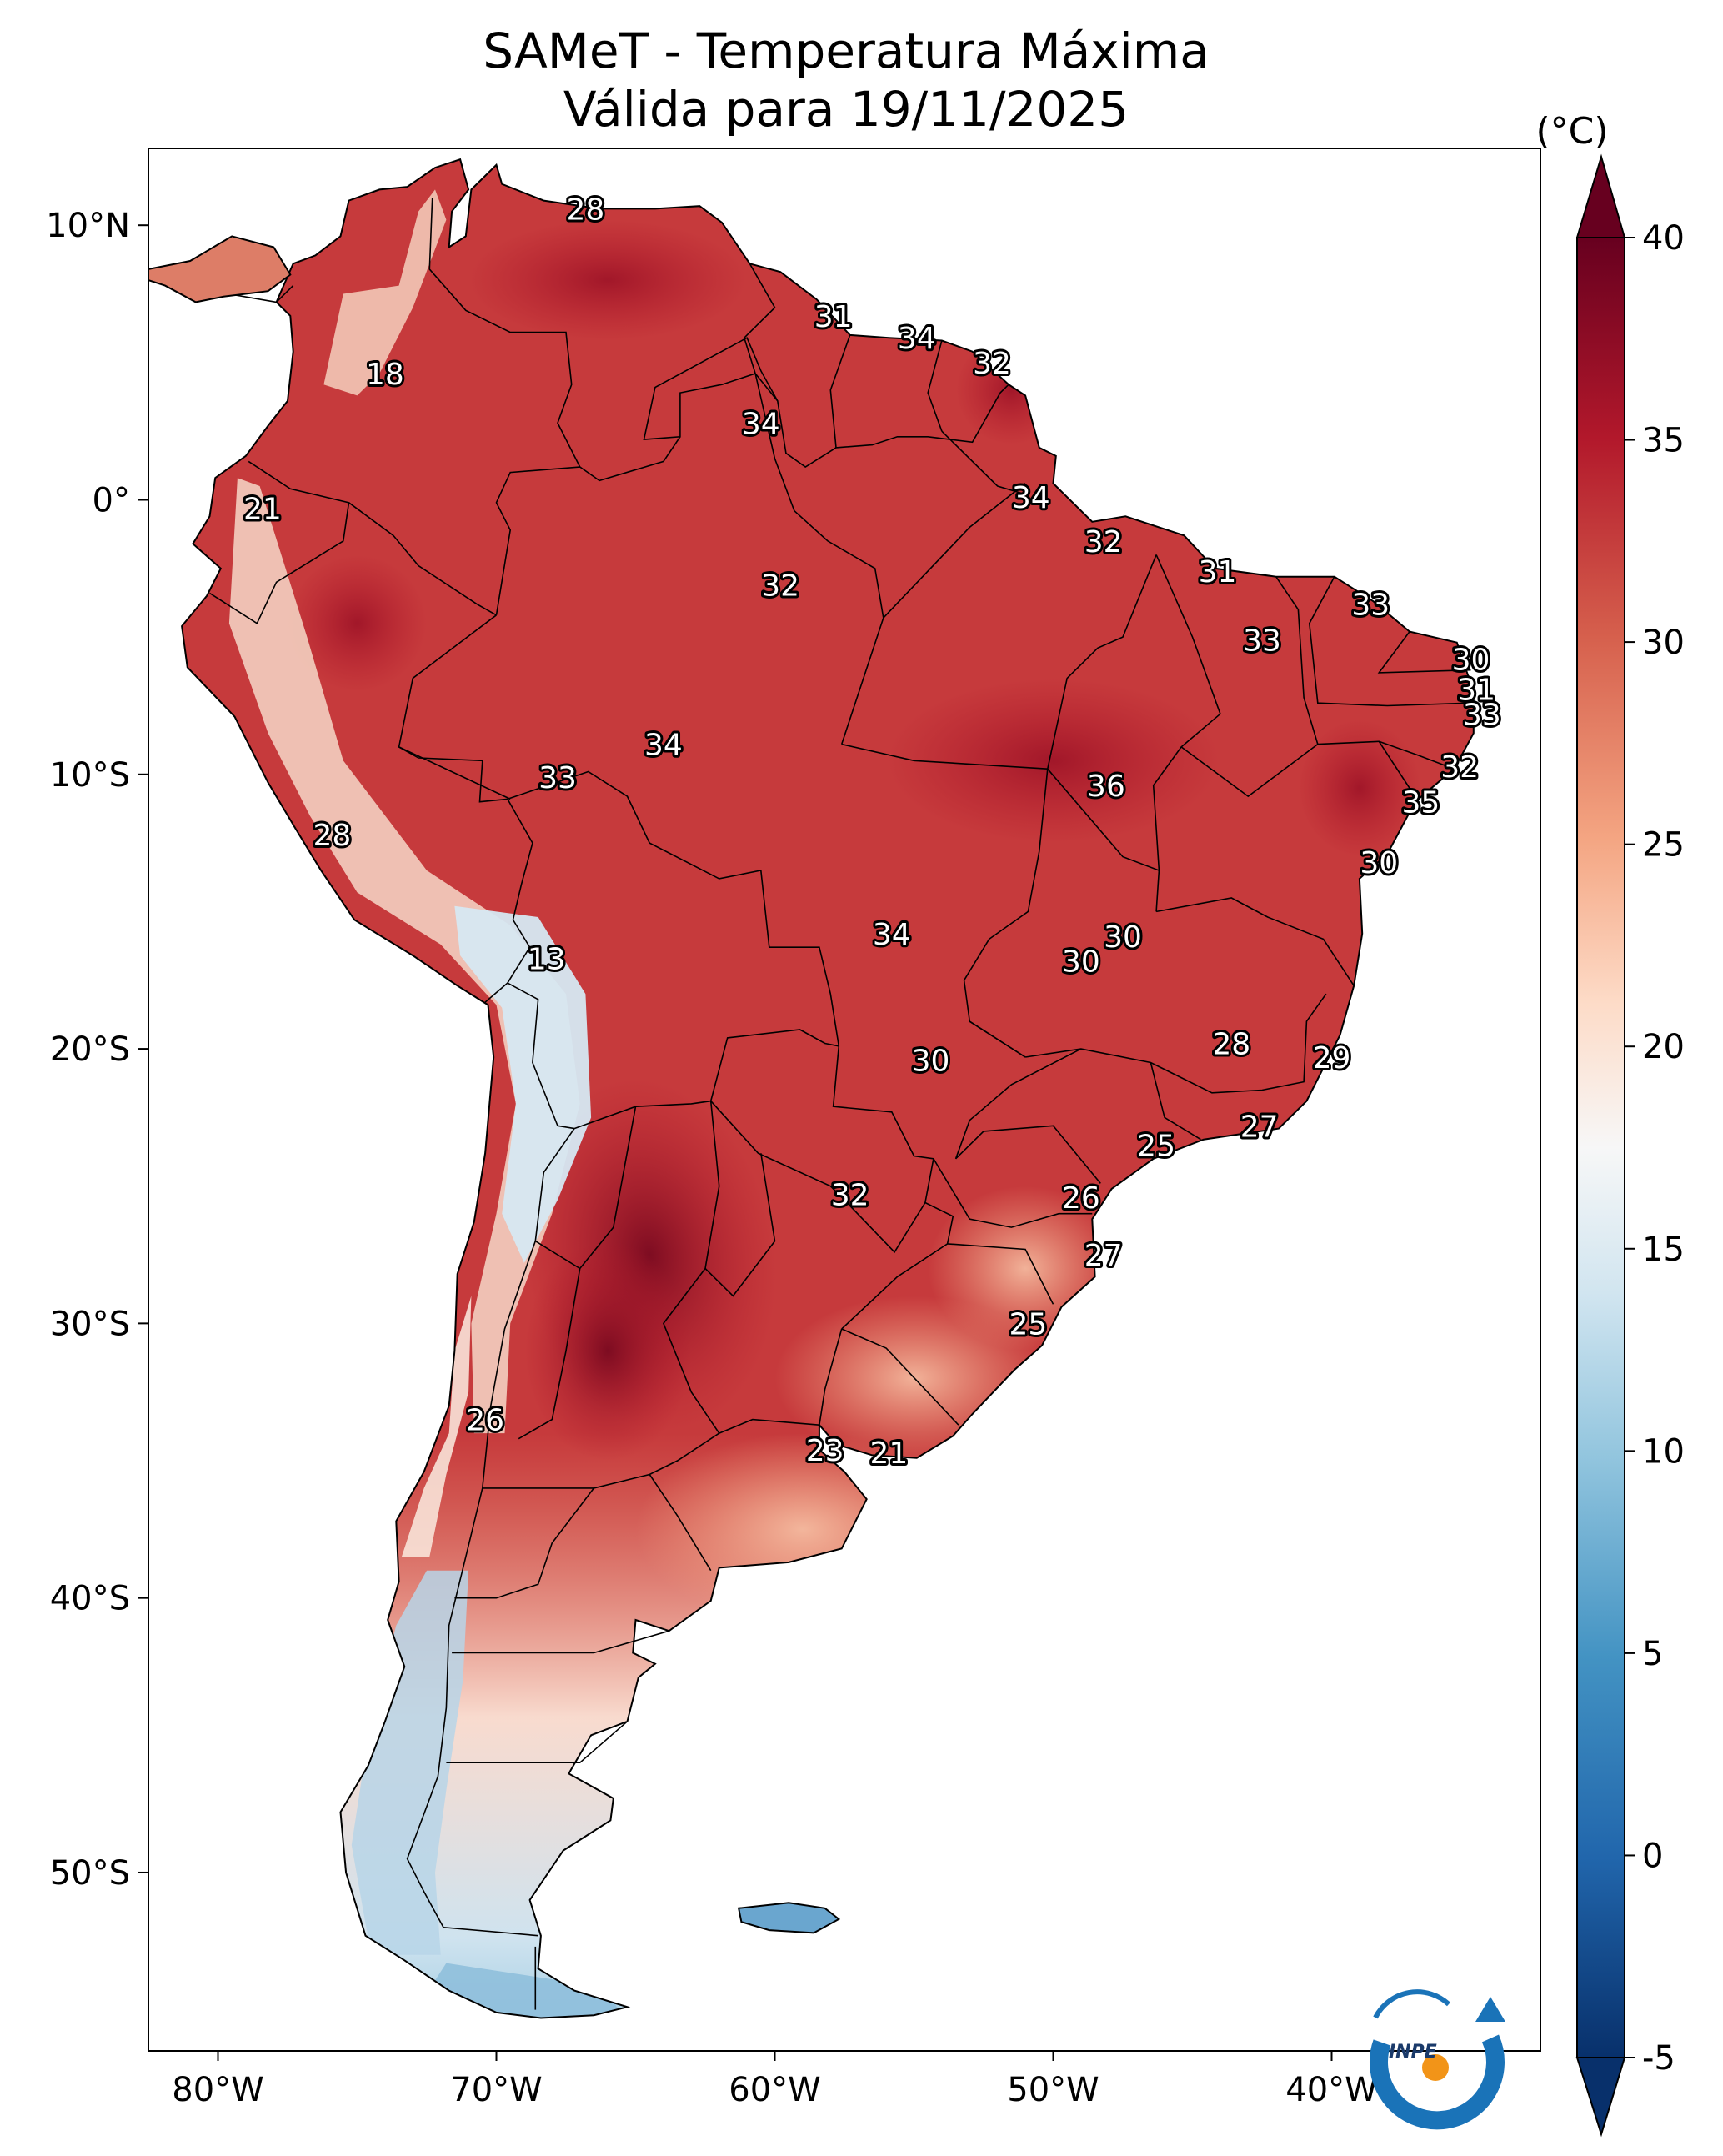 The width and height of the screenshot is (1723, 2156). What do you see at coordinates (496, 2090) in the screenshot?
I see `x-tick-label: 70°W` at bounding box center [496, 2090].